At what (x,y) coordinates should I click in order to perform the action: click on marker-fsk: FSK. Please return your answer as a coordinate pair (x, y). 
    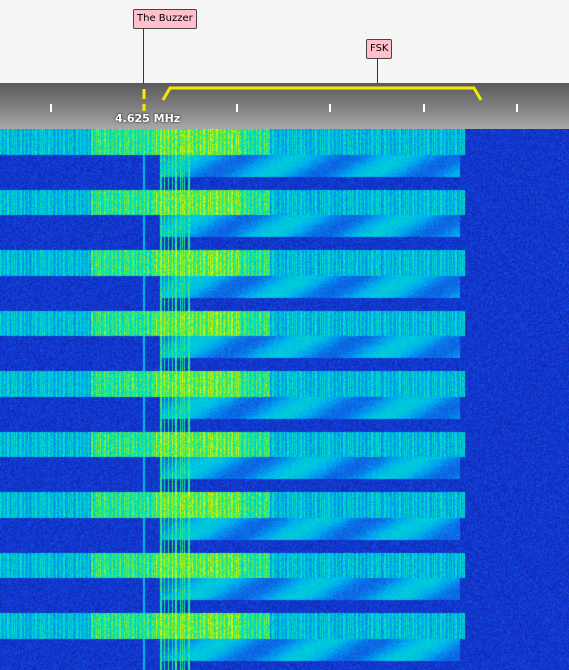
    Looking at the image, I should click on (379, 49).